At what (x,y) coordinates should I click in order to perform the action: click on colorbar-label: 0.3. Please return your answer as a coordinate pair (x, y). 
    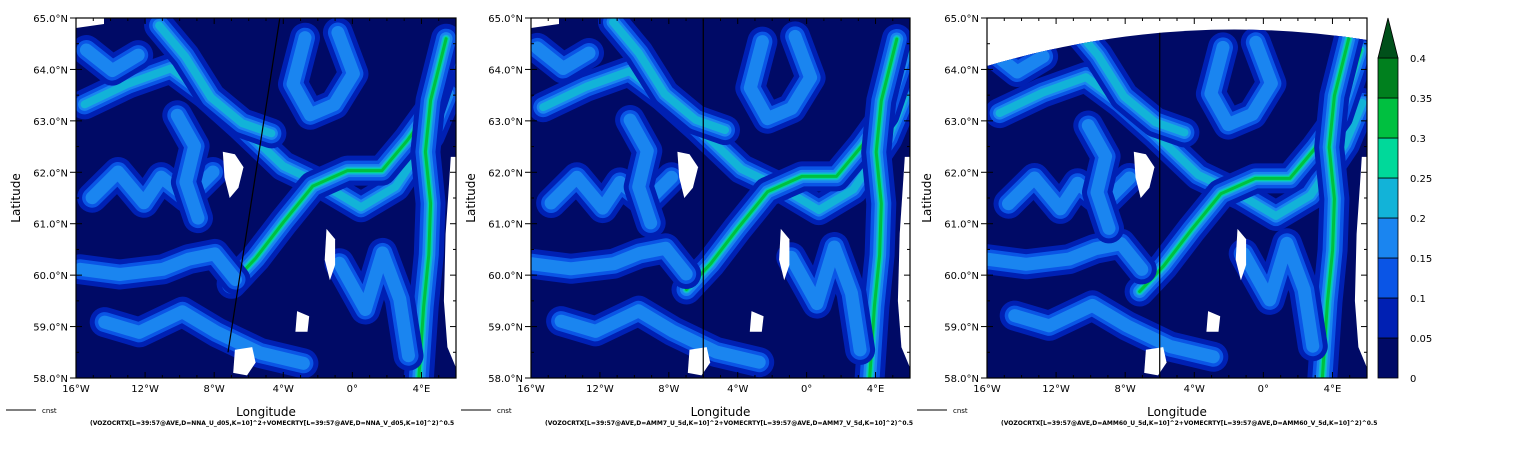
    Looking at the image, I should click on (1418, 139).